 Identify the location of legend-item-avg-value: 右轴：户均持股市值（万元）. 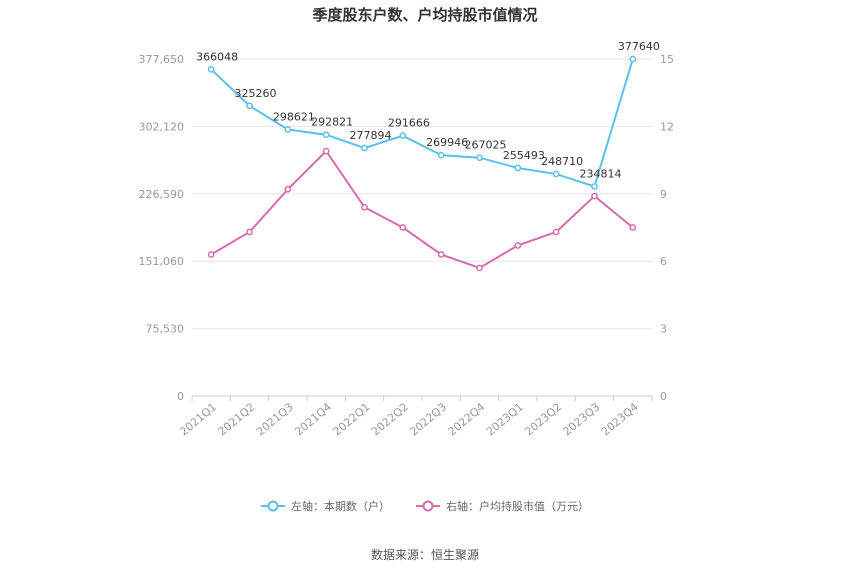
(502, 506).